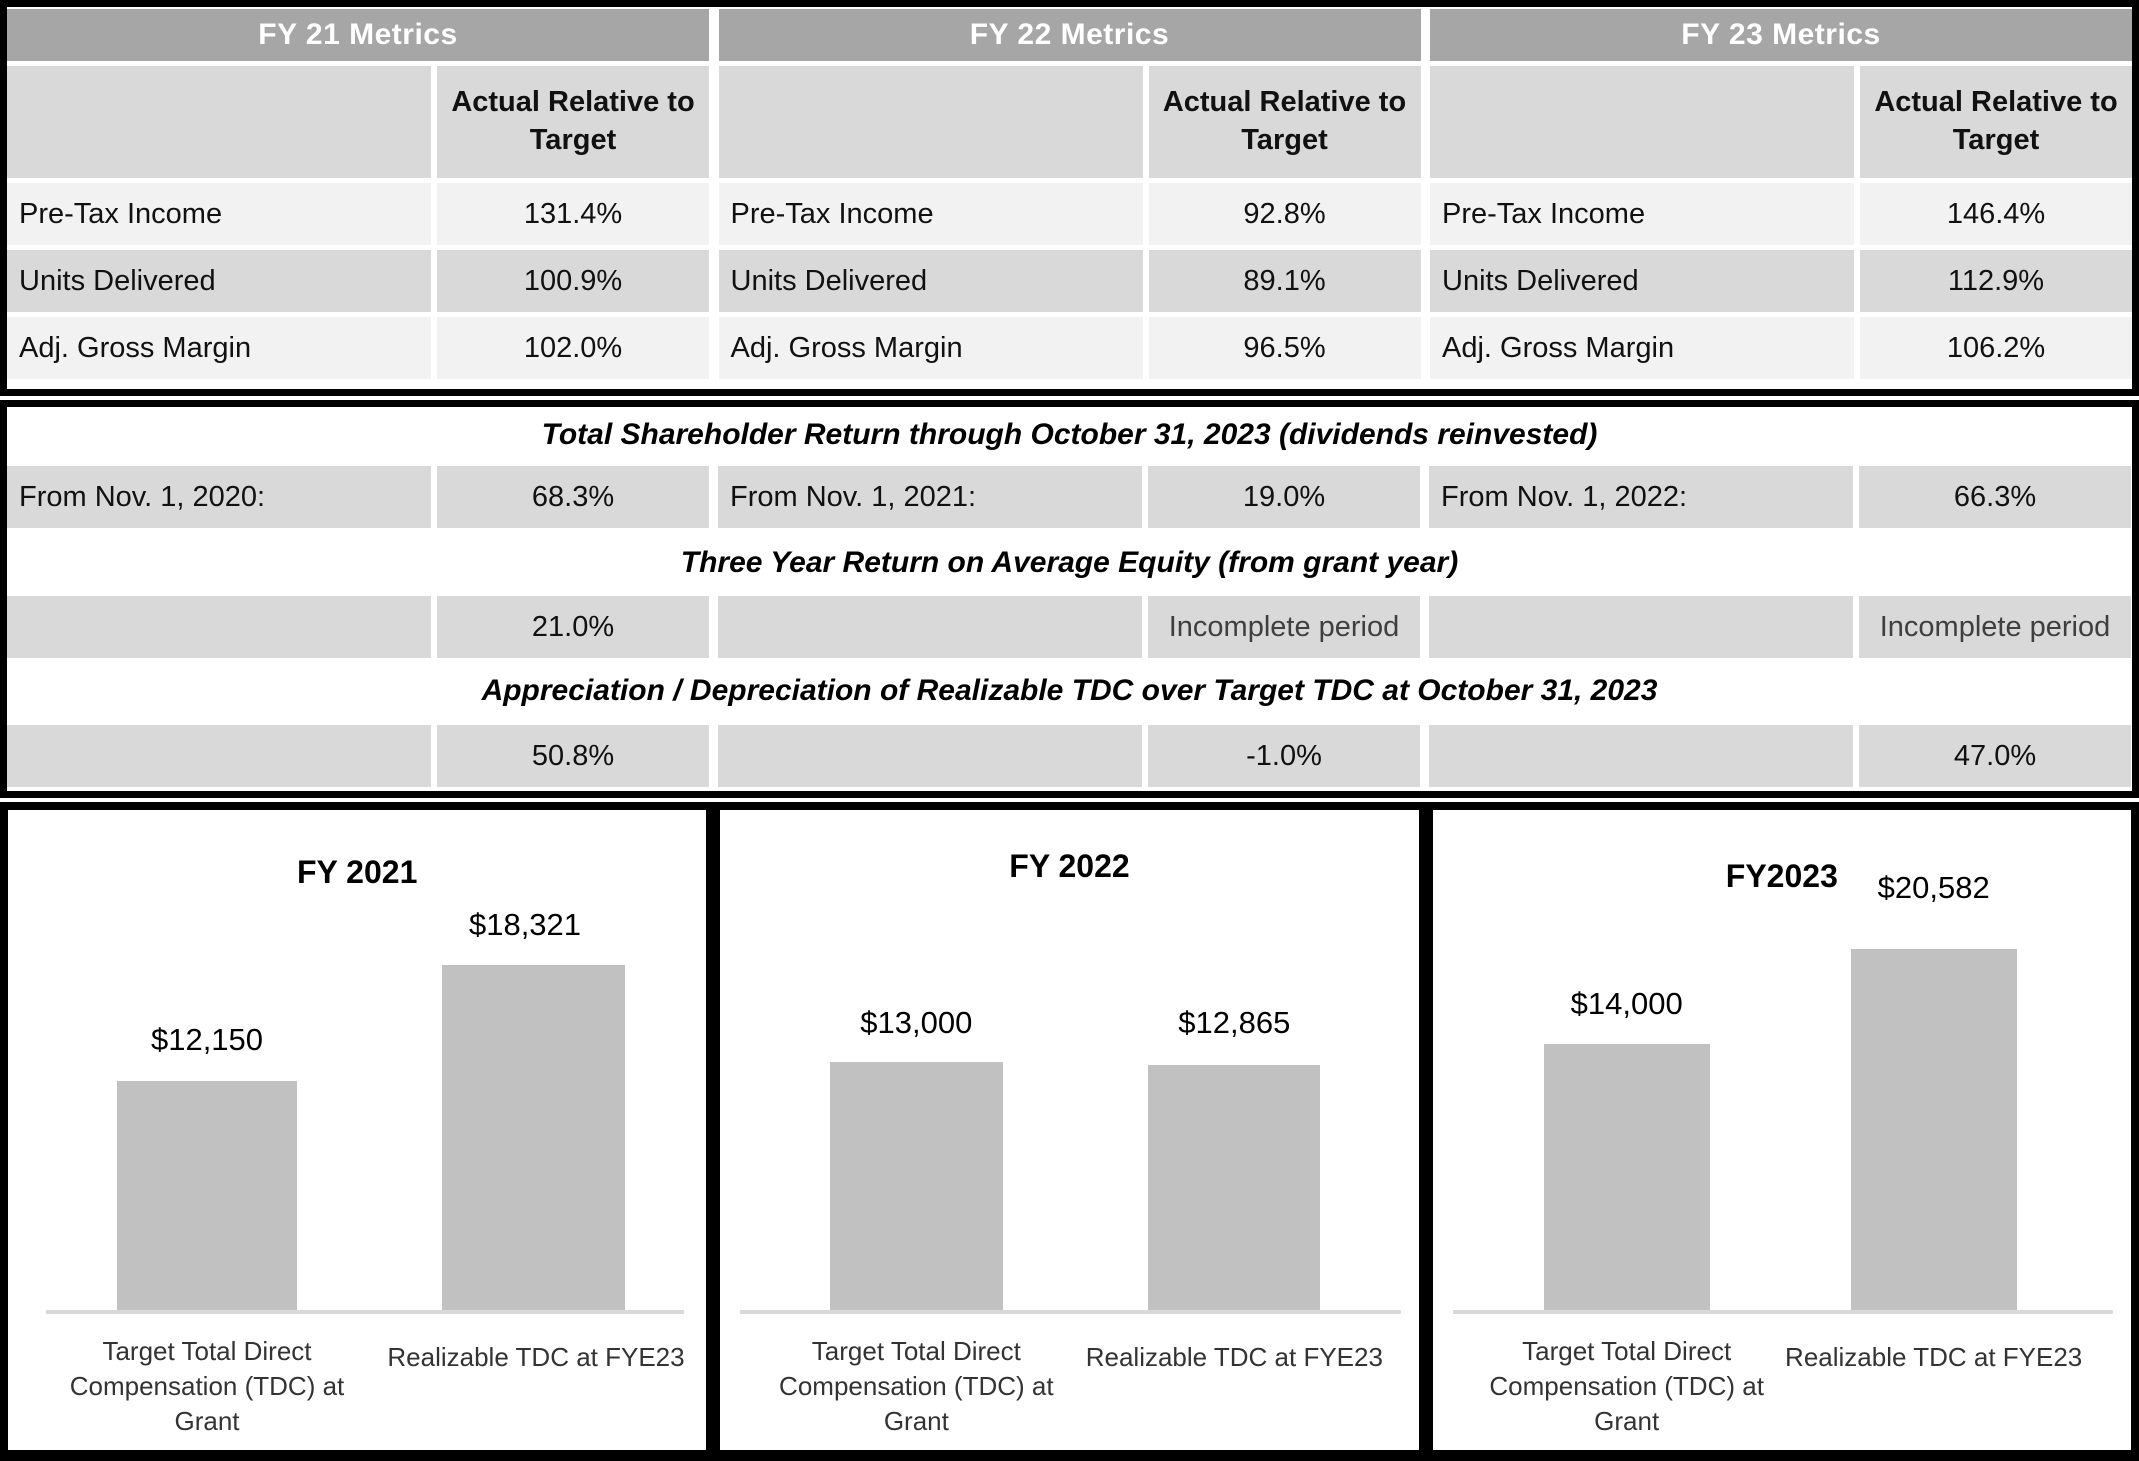  I want to click on period-label: From Nov. 1, 2022:, so click(1641, 497).